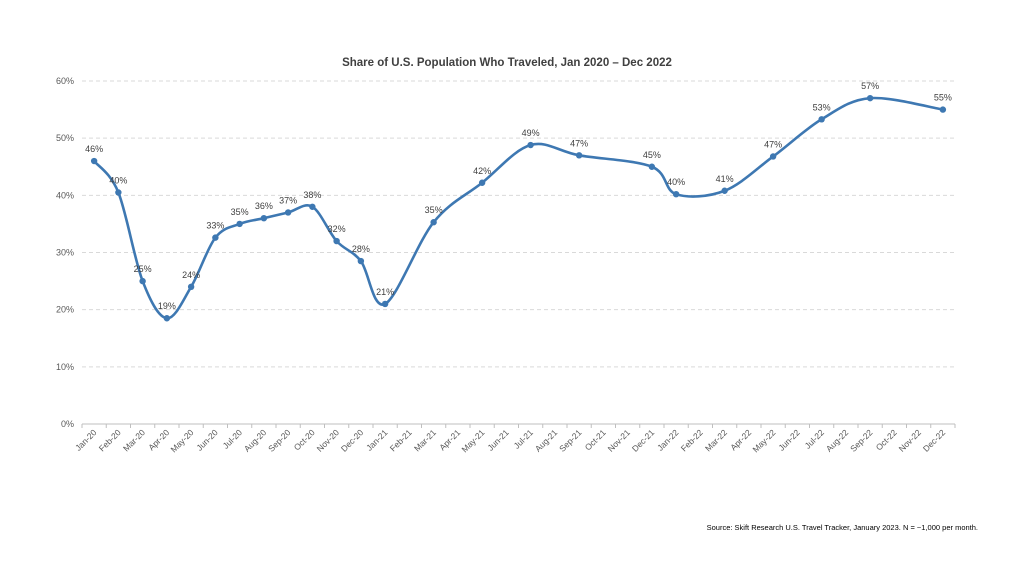 This screenshot has width=1024, height=576. Describe the element at coordinates (312, 195) in the screenshot. I see `data-label-oct-20: 38%` at that location.